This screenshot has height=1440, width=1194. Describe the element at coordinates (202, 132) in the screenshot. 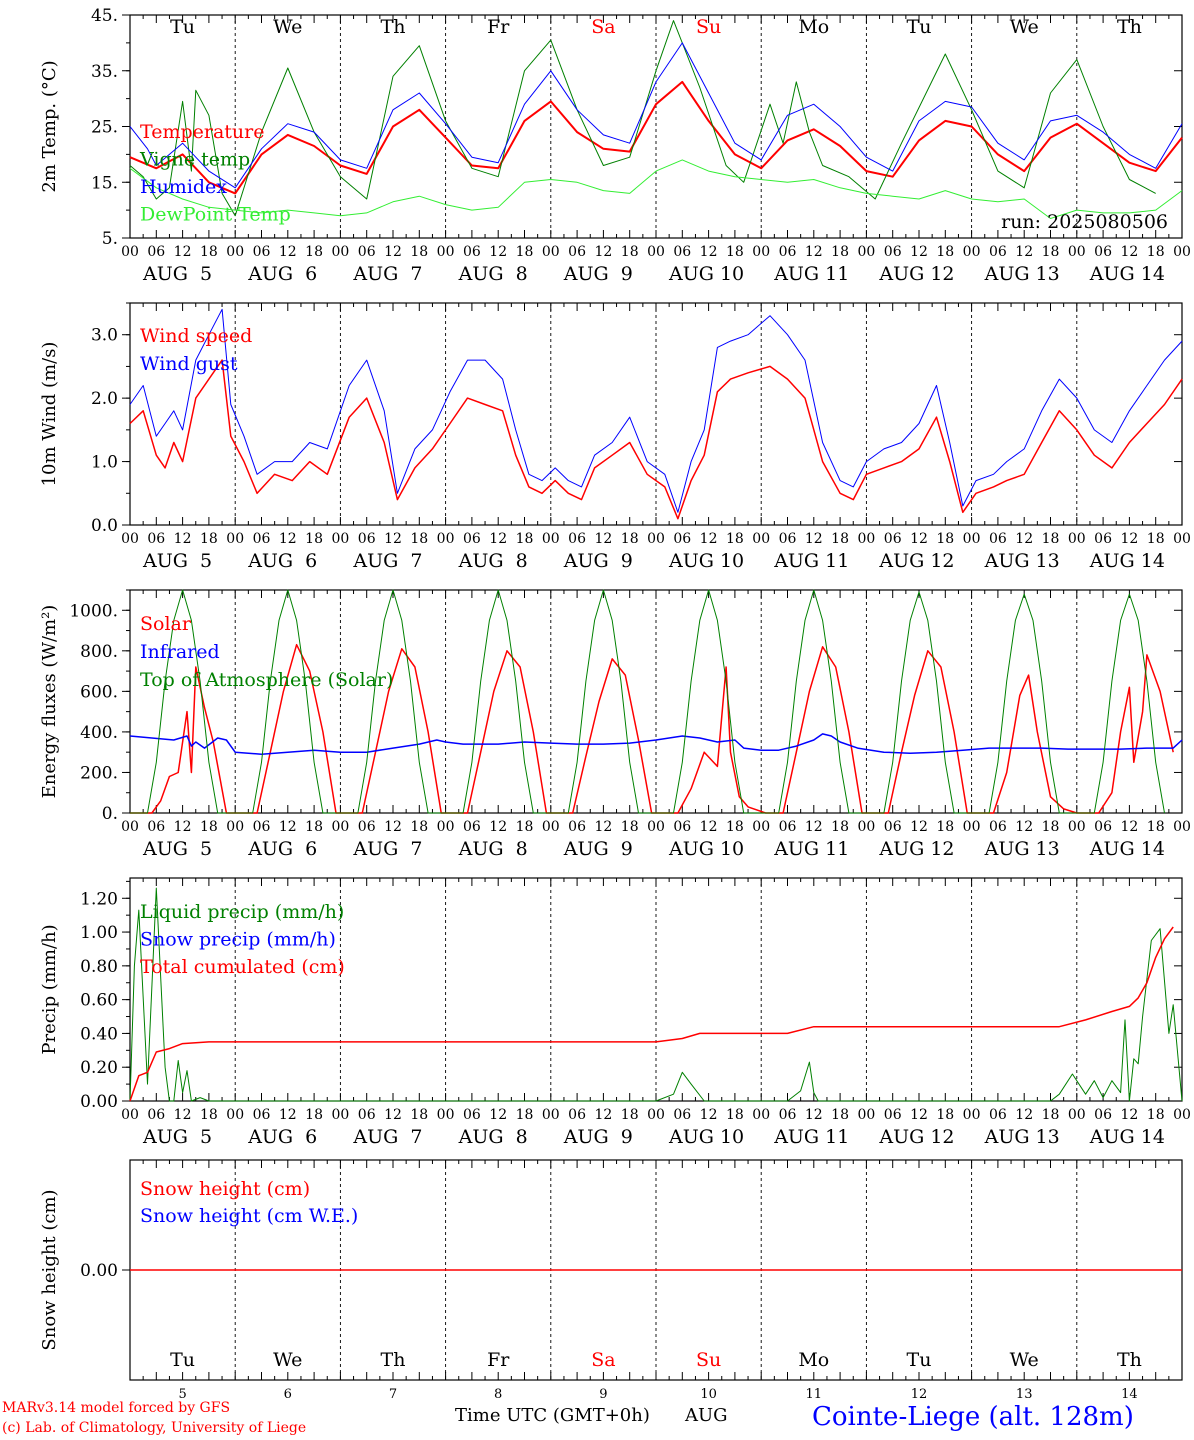

I see `legend-entry: Temperature` at that location.